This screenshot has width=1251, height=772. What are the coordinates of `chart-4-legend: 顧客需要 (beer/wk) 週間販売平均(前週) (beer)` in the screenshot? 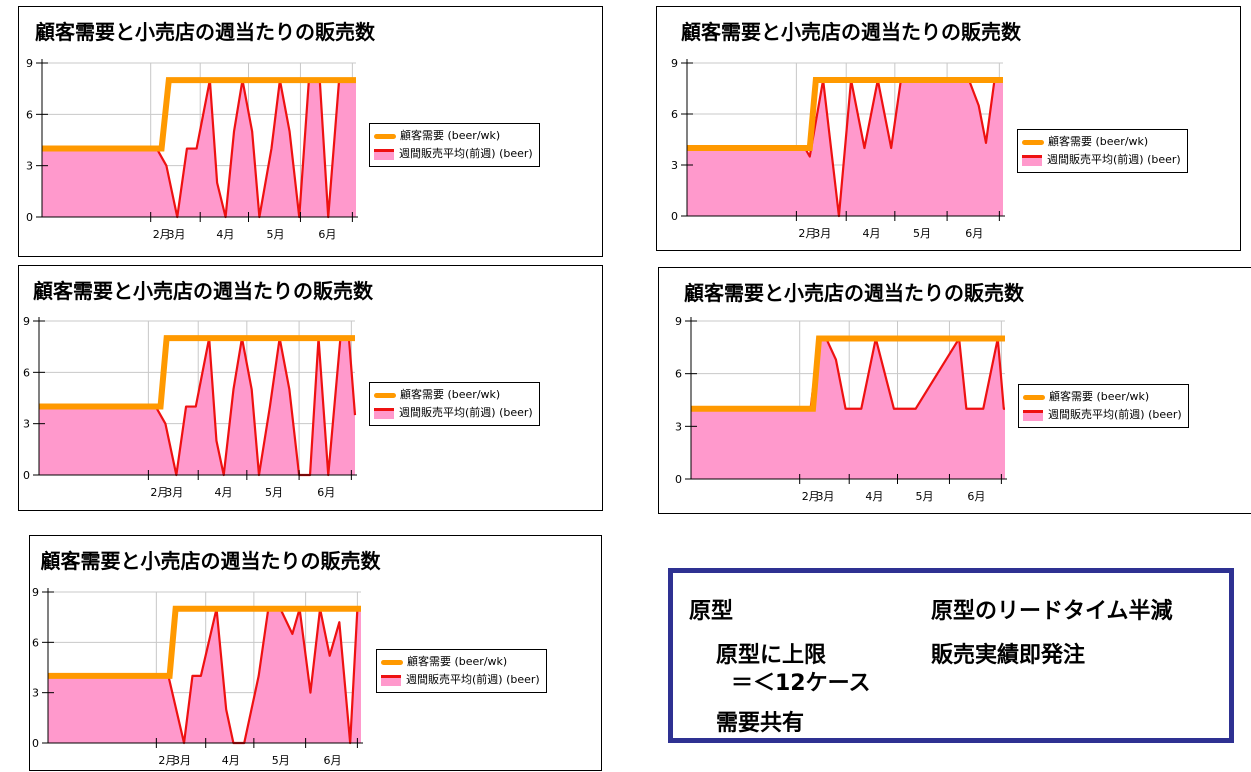 It's located at (1103, 406).